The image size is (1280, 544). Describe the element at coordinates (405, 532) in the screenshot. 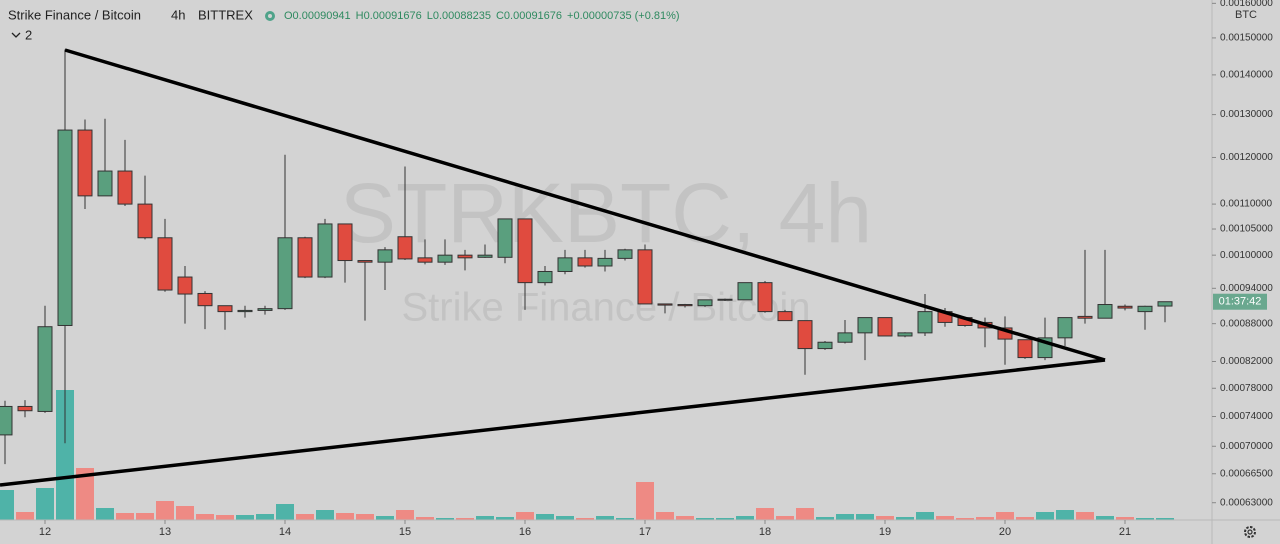

I see `x-tick-label: 15` at that location.